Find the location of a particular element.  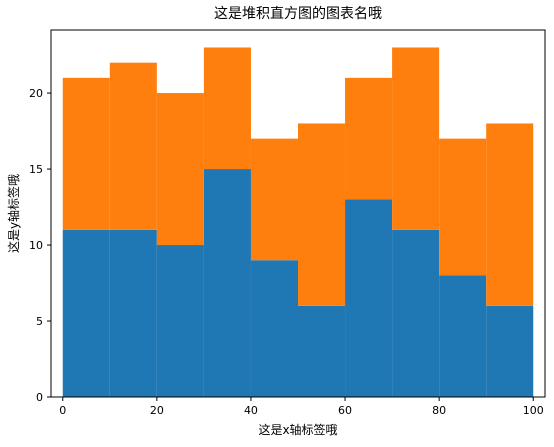

y-tick-label: 15 is located at coordinates (36, 169).